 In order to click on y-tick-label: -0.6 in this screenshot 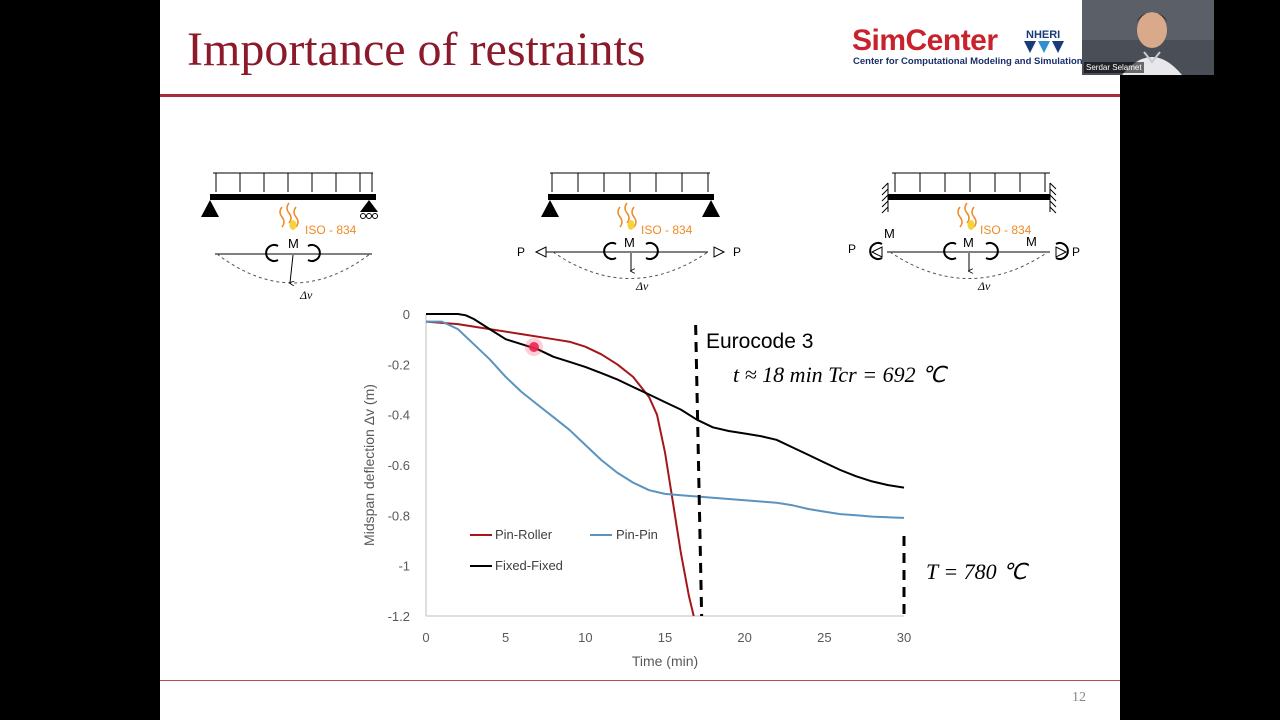, I will do `click(399, 465)`.